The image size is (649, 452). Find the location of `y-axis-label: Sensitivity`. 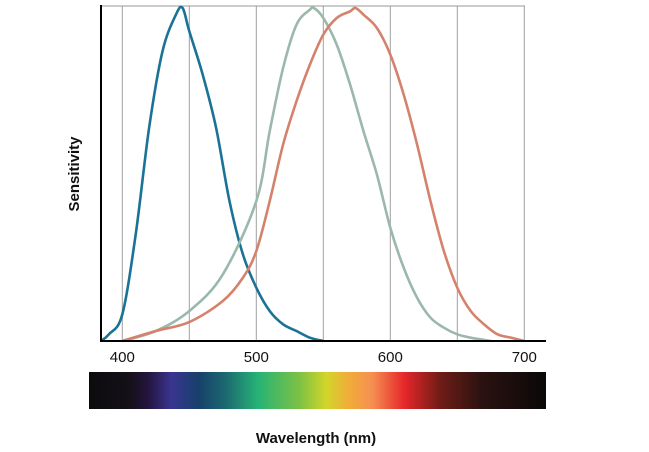

y-axis-label: Sensitivity is located at coordinates (74, 174).